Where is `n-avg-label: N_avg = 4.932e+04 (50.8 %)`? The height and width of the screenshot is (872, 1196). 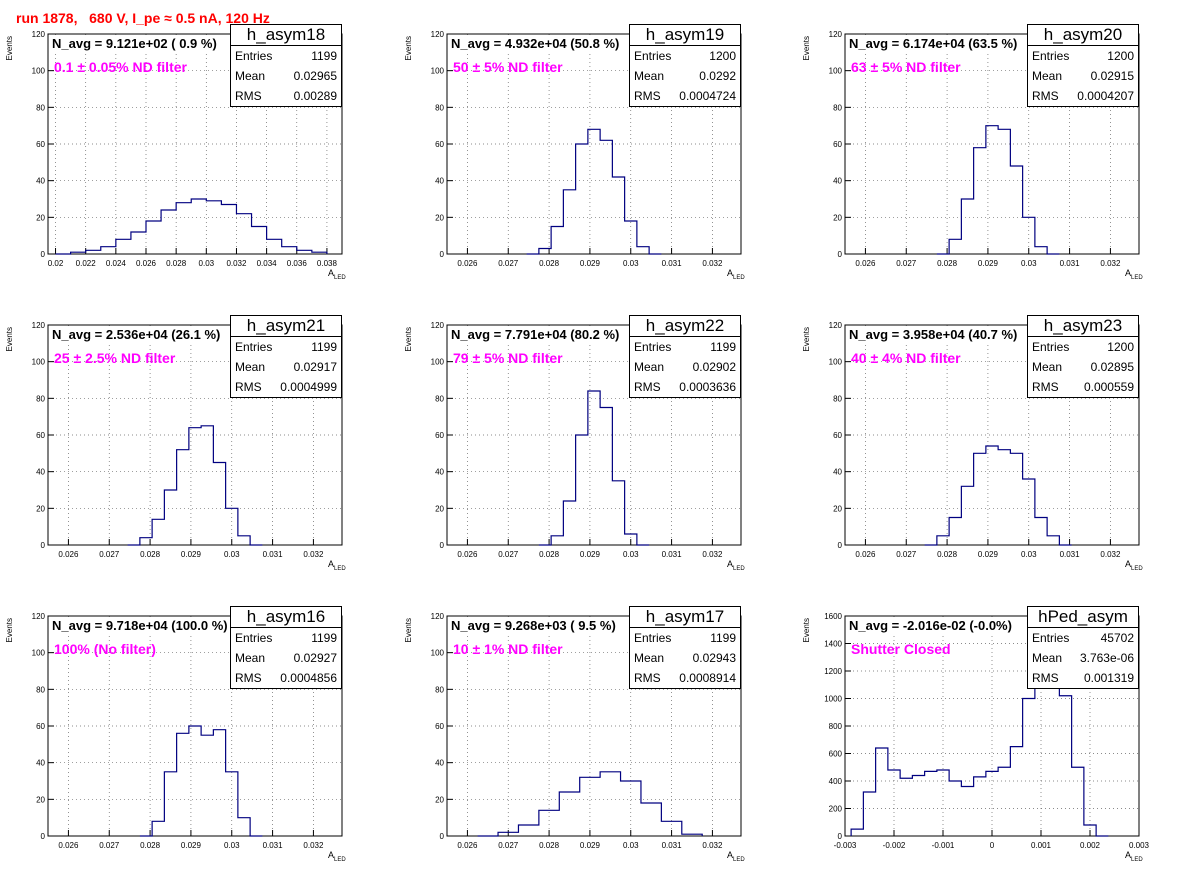
n-avg-label: N_avg = 4.932e+04 (50.8 %) is located at coordinates (535, 44).